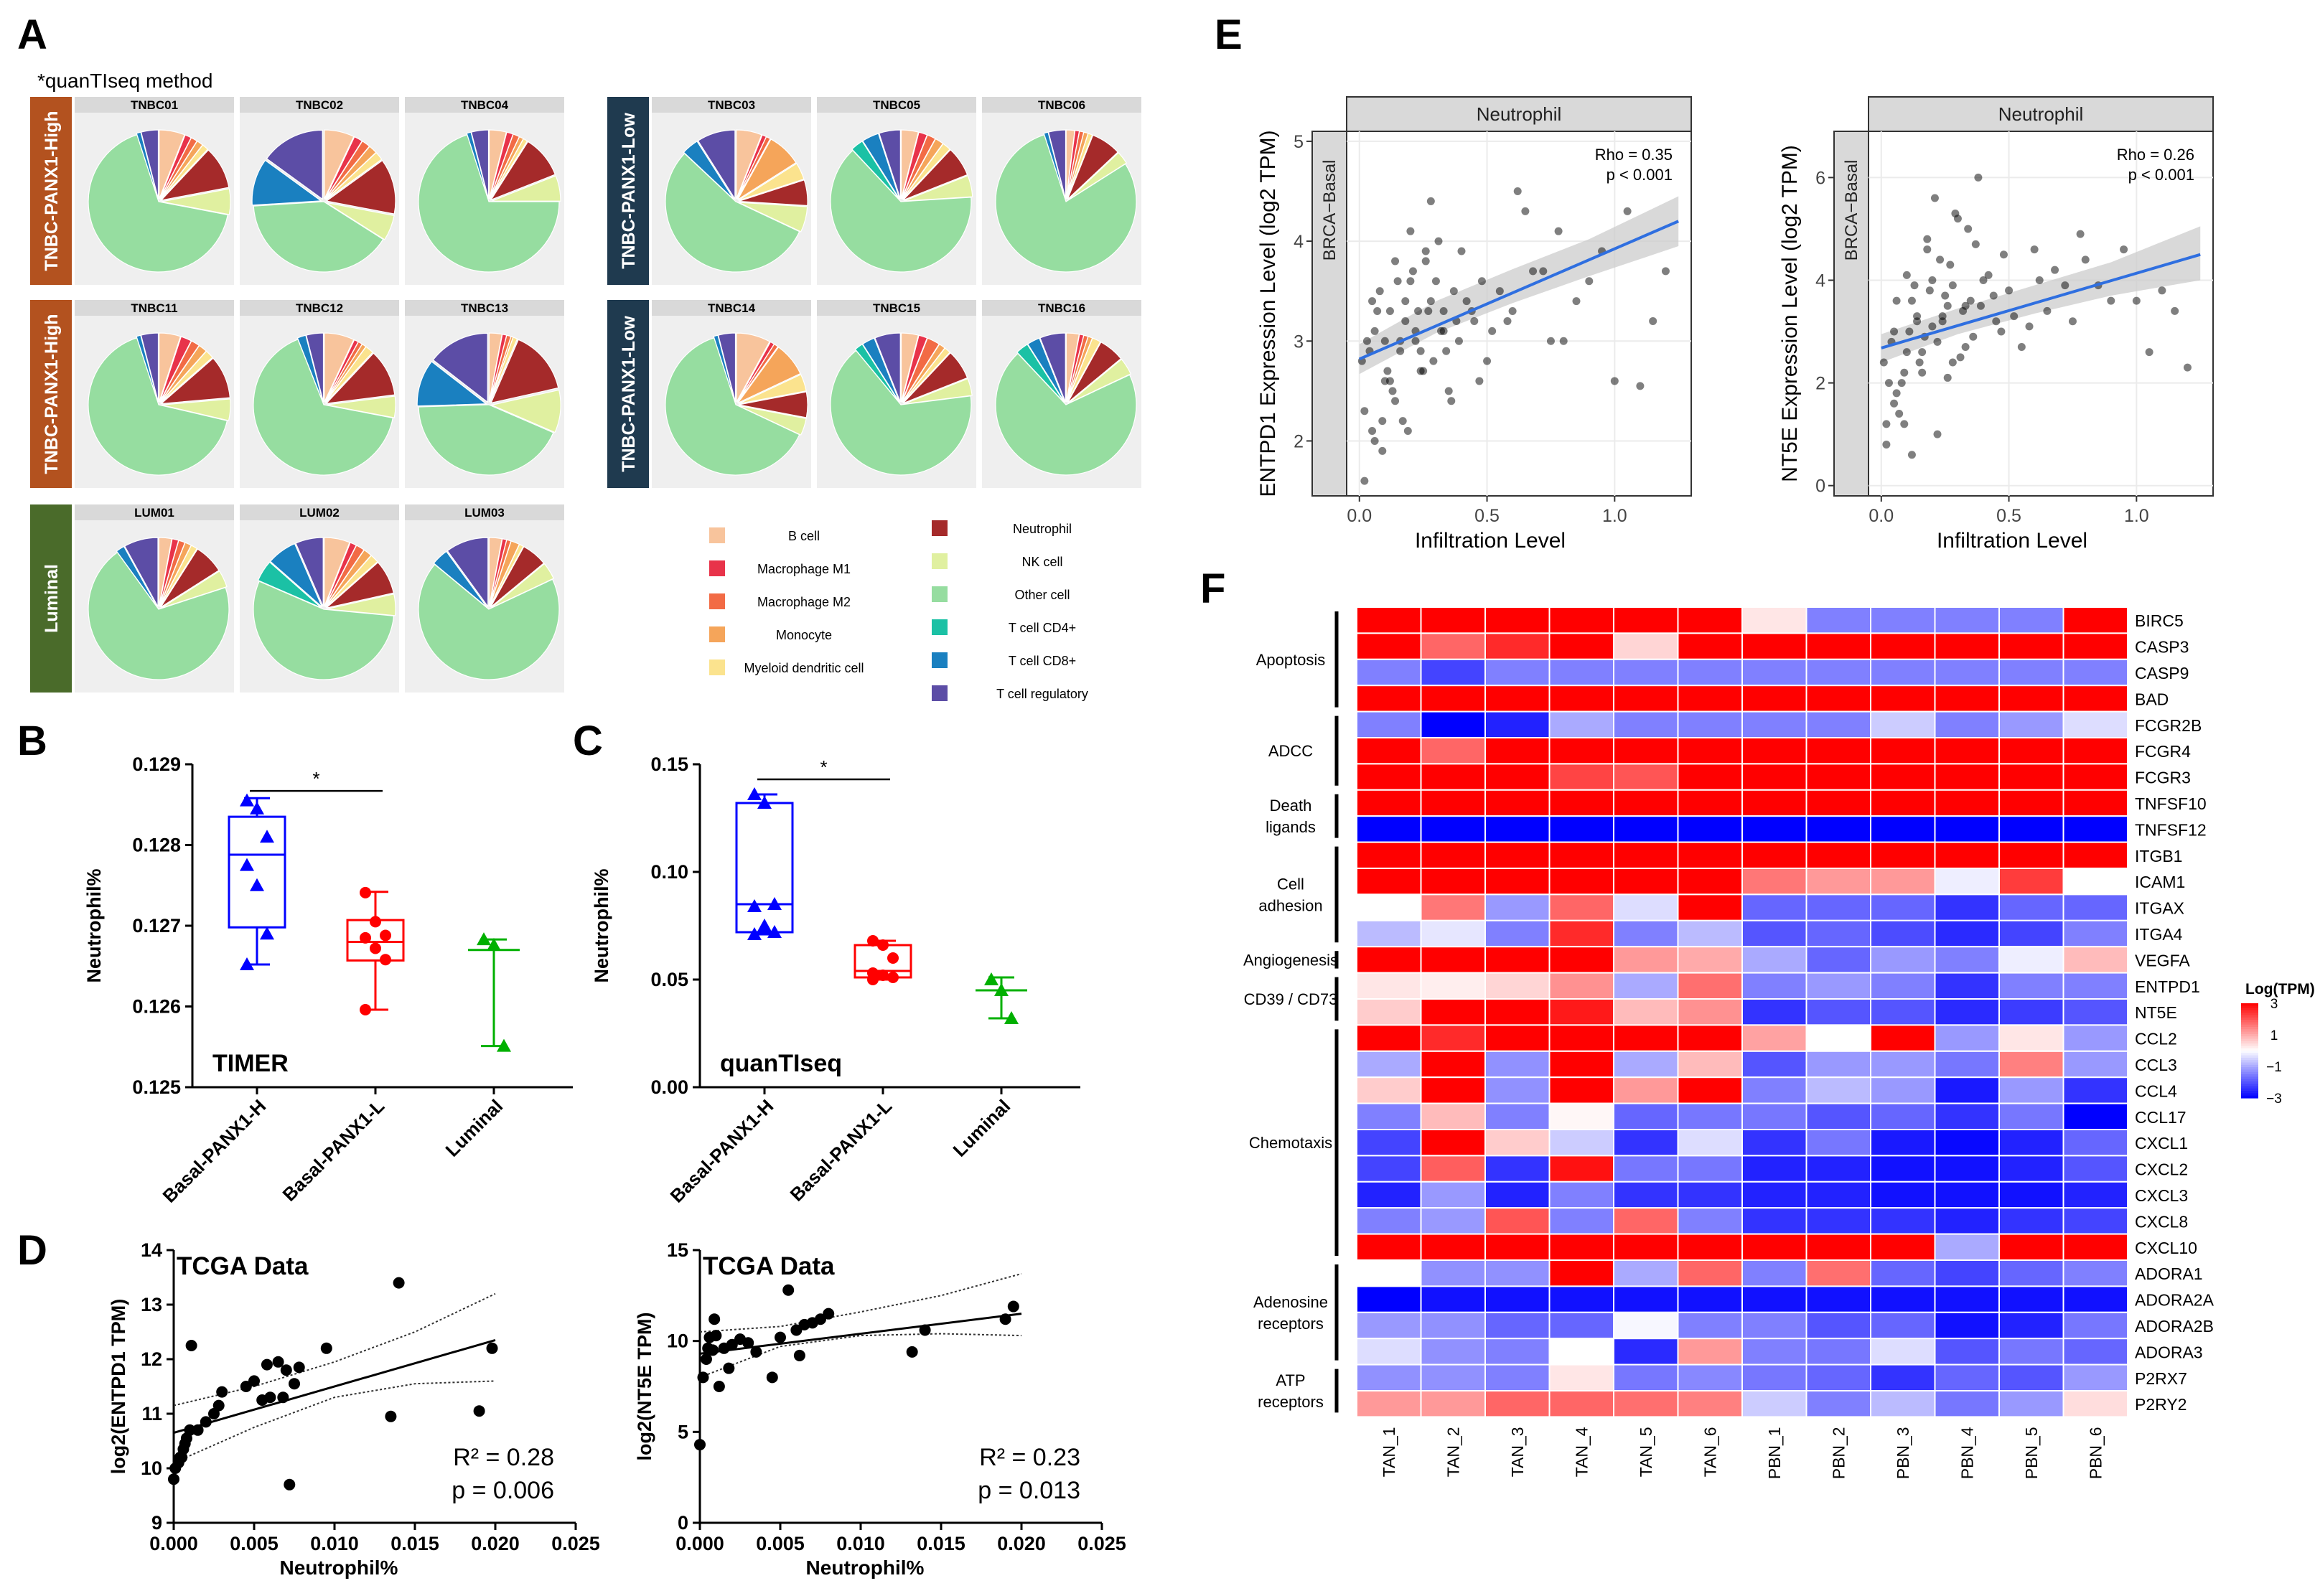  Describe the element at coordinates (717, 601) in the screenshot. I see `legend-swatch-macrophage-m2` at that location.